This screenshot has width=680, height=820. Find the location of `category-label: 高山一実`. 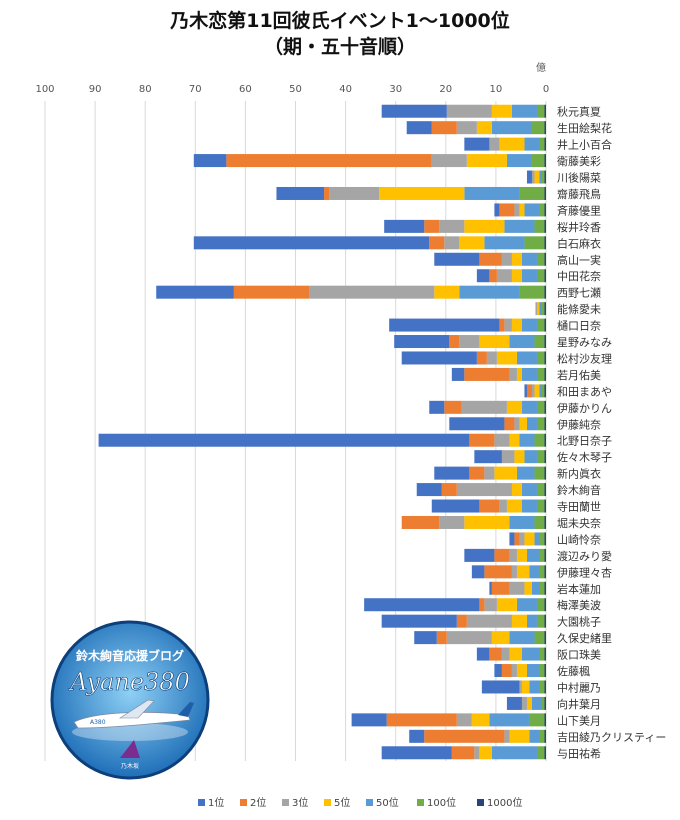

category-label: 高山一実 is located at coordinates (579, 260).